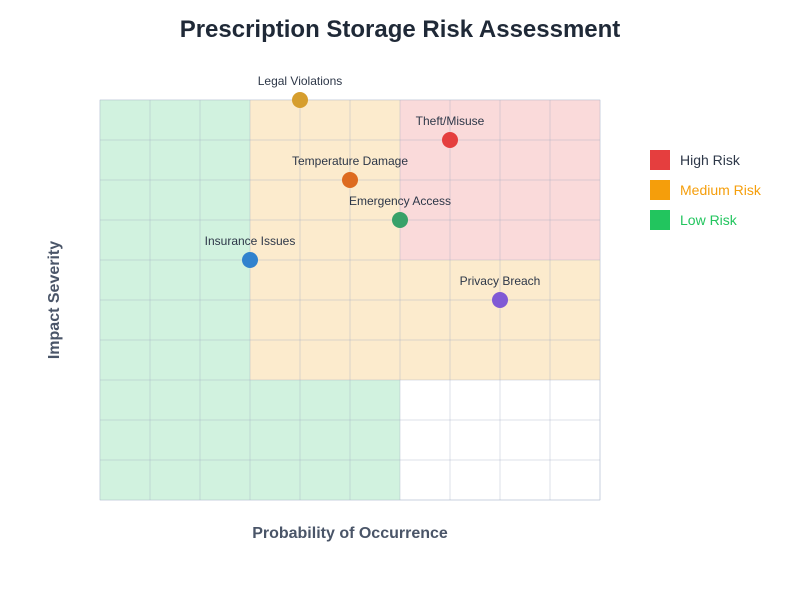 Image resolution: width=800 pixels, height=600 pixels. What do you see at coordinates (400, 29) in the screenshot?
I see `chart-title: Prescription Storage Risk Assessment` at bounding box center [400, 29].